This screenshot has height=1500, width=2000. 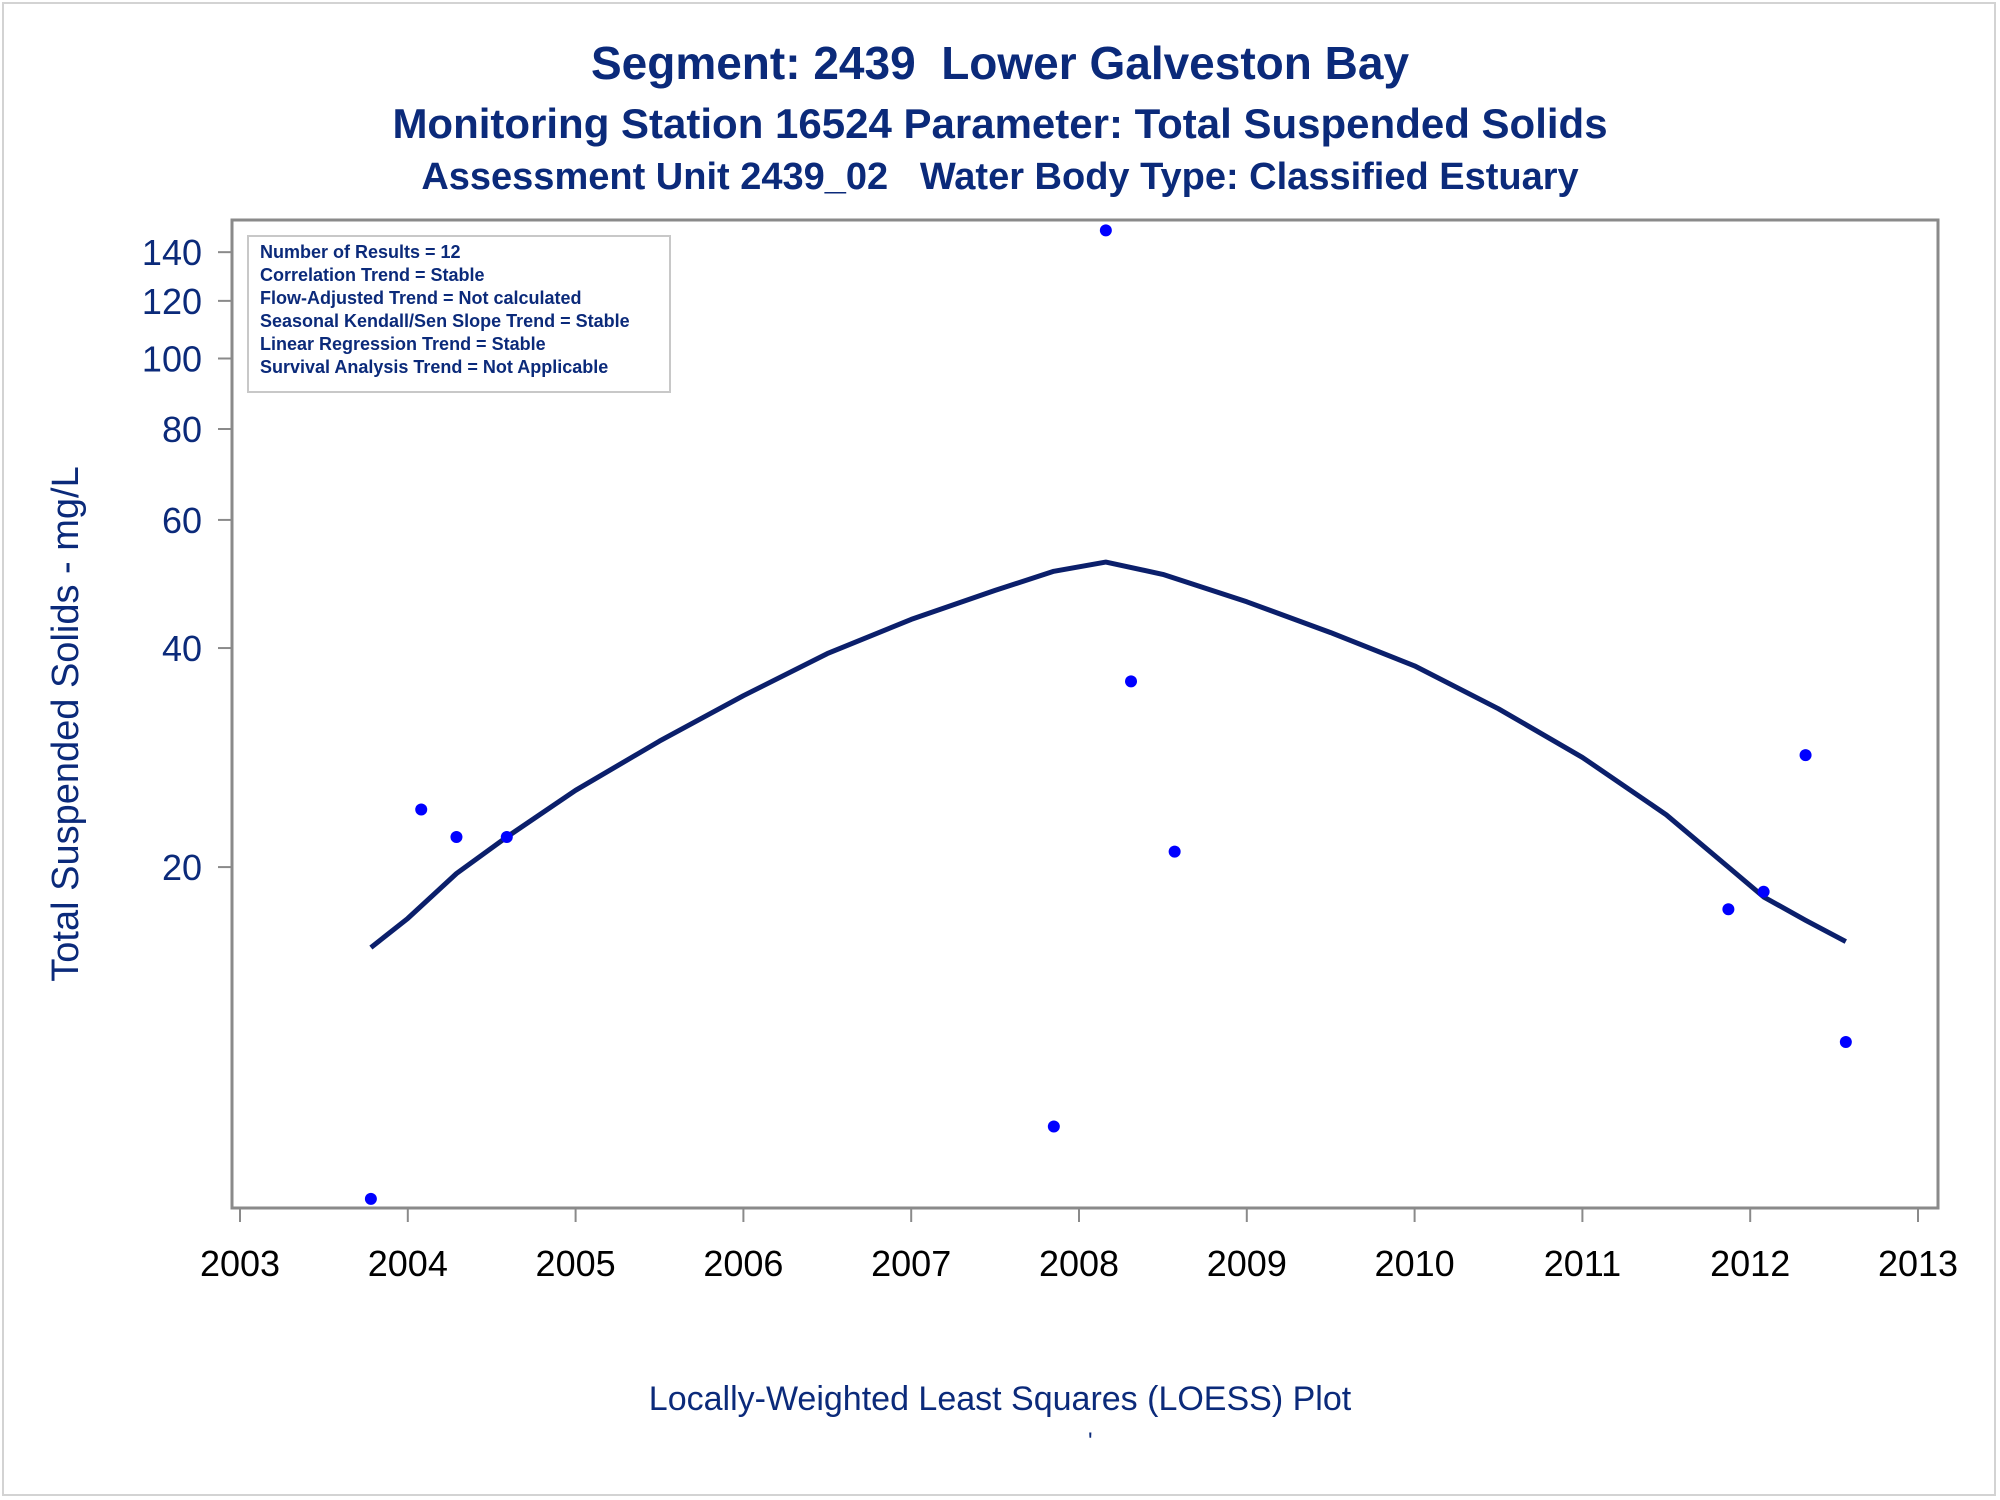 What do you see at coordinates (743, 1263) in the screenshot?
I see `x-tick-label: 2006` at bounding box center [743, 1263].